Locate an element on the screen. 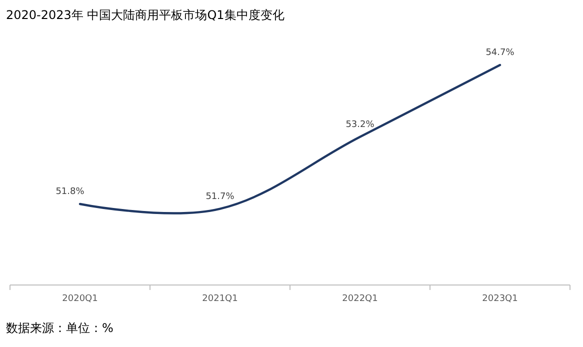 The width and height of the screenshot is (583, 347). source-note: 数据来源：单位：% is located at coordinates (60, 328).